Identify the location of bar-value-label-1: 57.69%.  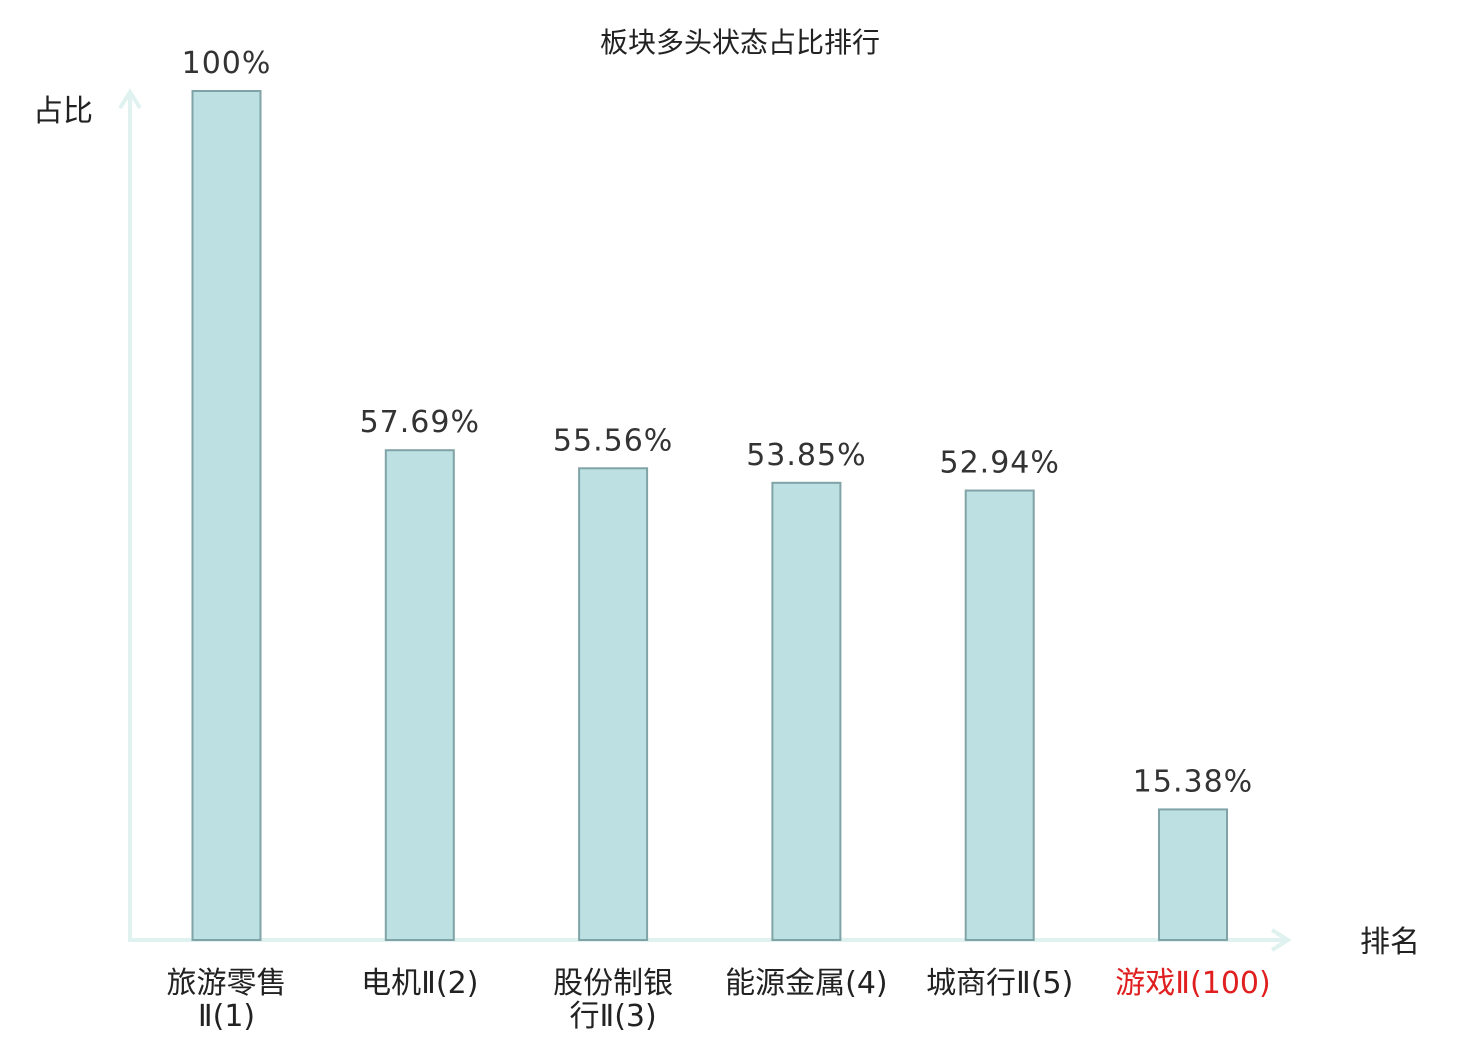
(420, 422).